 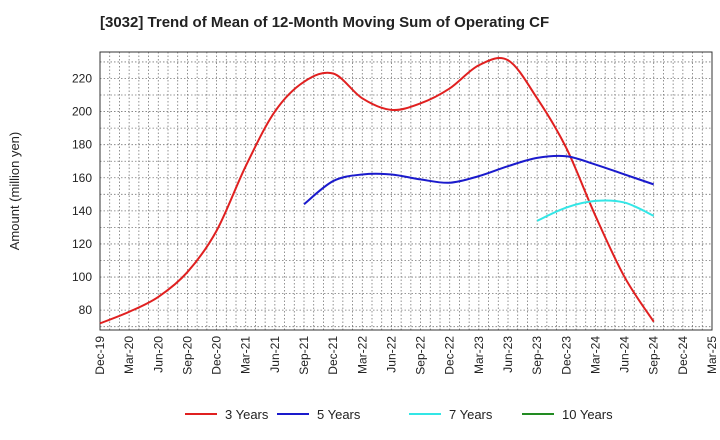 I want to click on x-tick-label: Sep-24, so click(x=654, y=355).